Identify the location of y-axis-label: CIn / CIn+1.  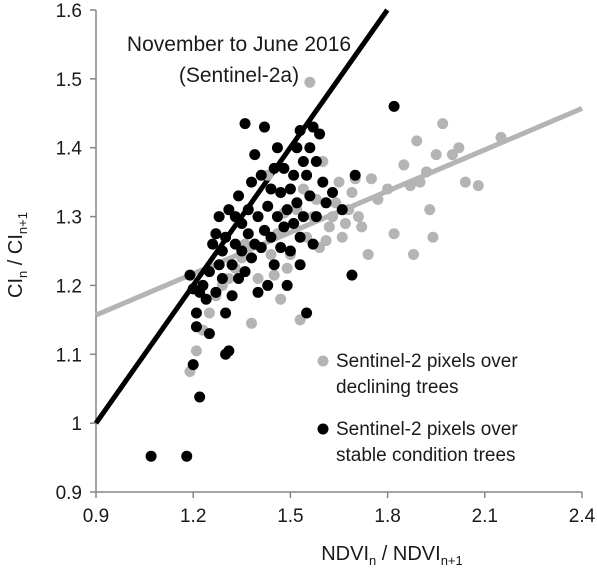
(17, 255).